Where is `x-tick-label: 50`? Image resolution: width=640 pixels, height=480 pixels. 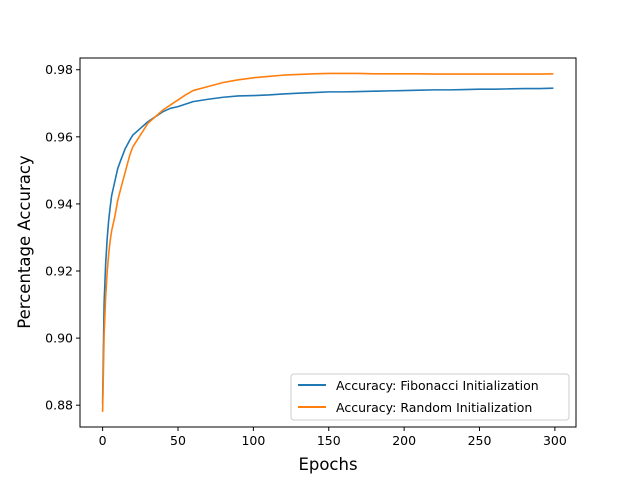 x-tick-label: 50 is located at coordinates (178, 440).